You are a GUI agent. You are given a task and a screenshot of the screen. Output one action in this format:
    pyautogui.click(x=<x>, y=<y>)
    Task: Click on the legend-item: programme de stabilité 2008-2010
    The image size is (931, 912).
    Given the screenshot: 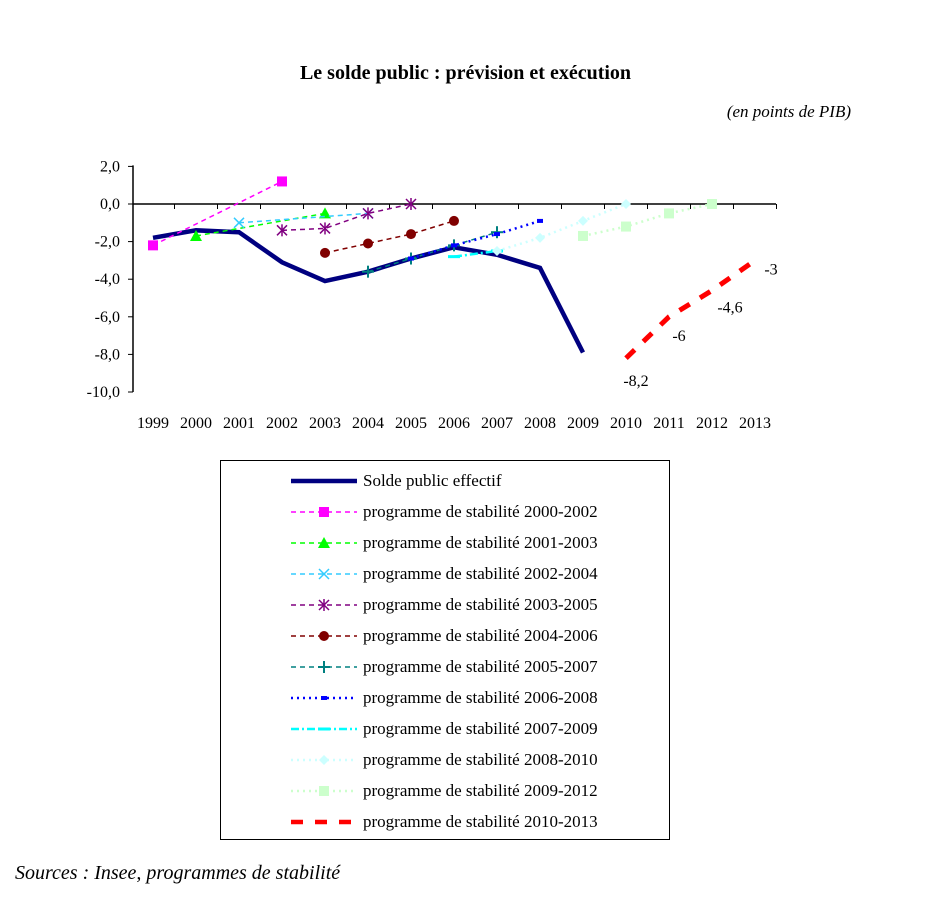 What is the action you would take?
    pyautogui.click(x=409, y=760)
    